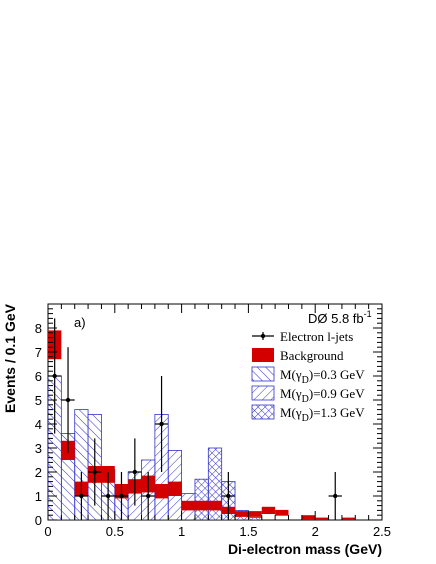 The width and height of the screenshot is (436, 564). What do you see at coordinates (315, 531) in the screenshot?
I see `x-tick-label: 2` at bounding box center [315, 531].